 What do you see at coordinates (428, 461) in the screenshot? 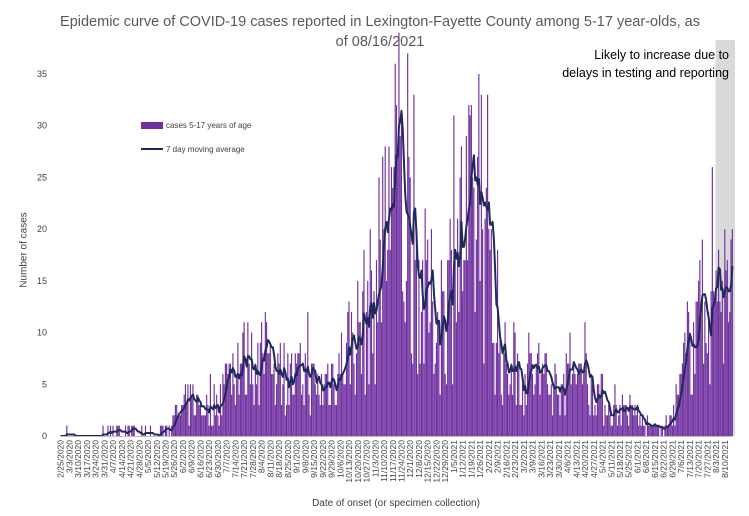
I see `x-tick-label: 12/15/2020` at bounding box center [428, 461].